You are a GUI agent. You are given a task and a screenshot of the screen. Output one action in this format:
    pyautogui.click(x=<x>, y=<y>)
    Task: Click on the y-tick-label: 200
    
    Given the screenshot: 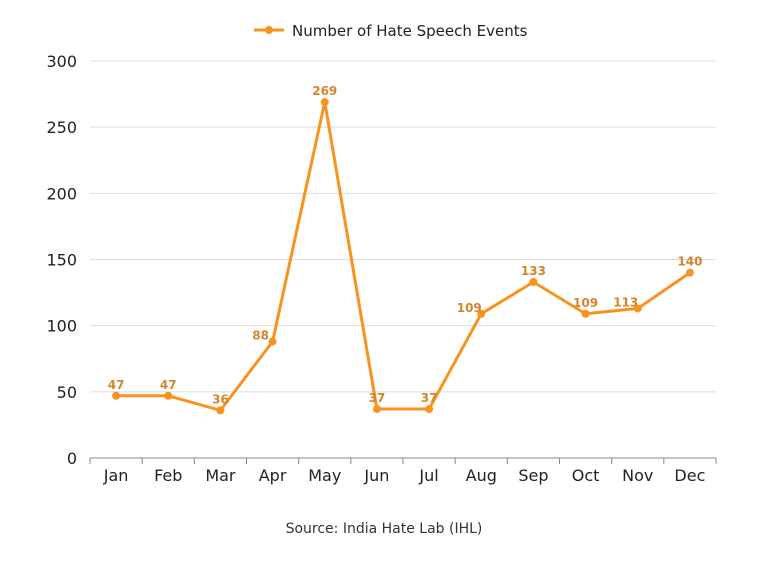 What is the action you would take?
    pyautogui.click(x=61, y=193)
    